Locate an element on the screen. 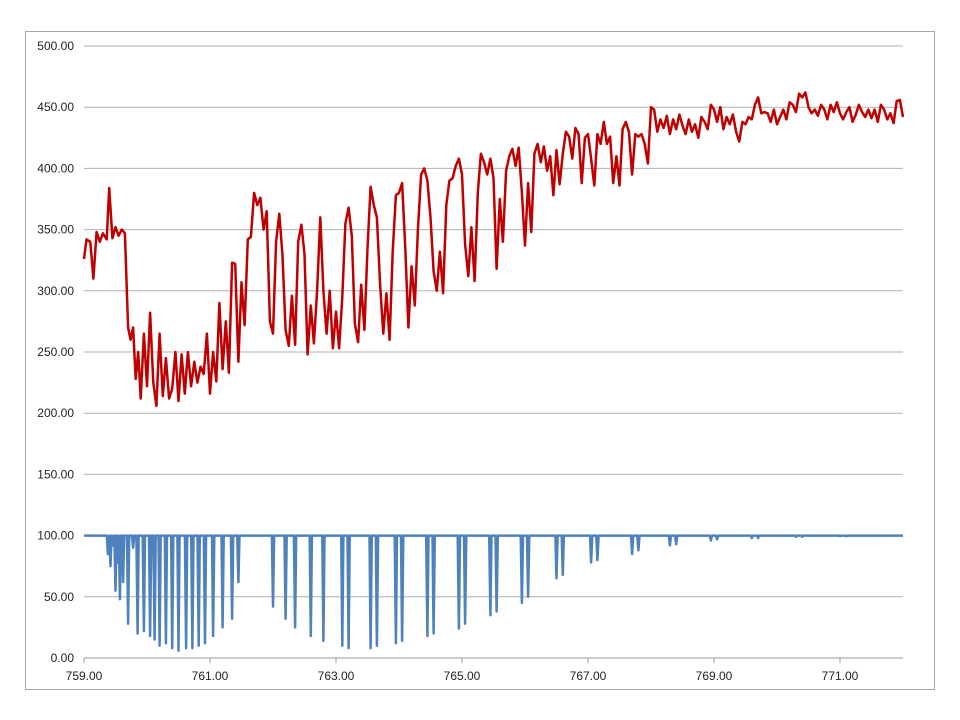  y-tick-label: 450.00 is located at coordinates (55, 107).